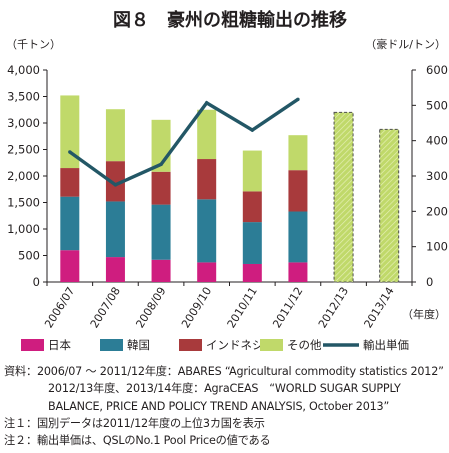 Image resolution: width=449 pixels, height=453 pixels. Describe the element at coordinates (183, 142) in the screenshot. I see `export-price-line` at that location.